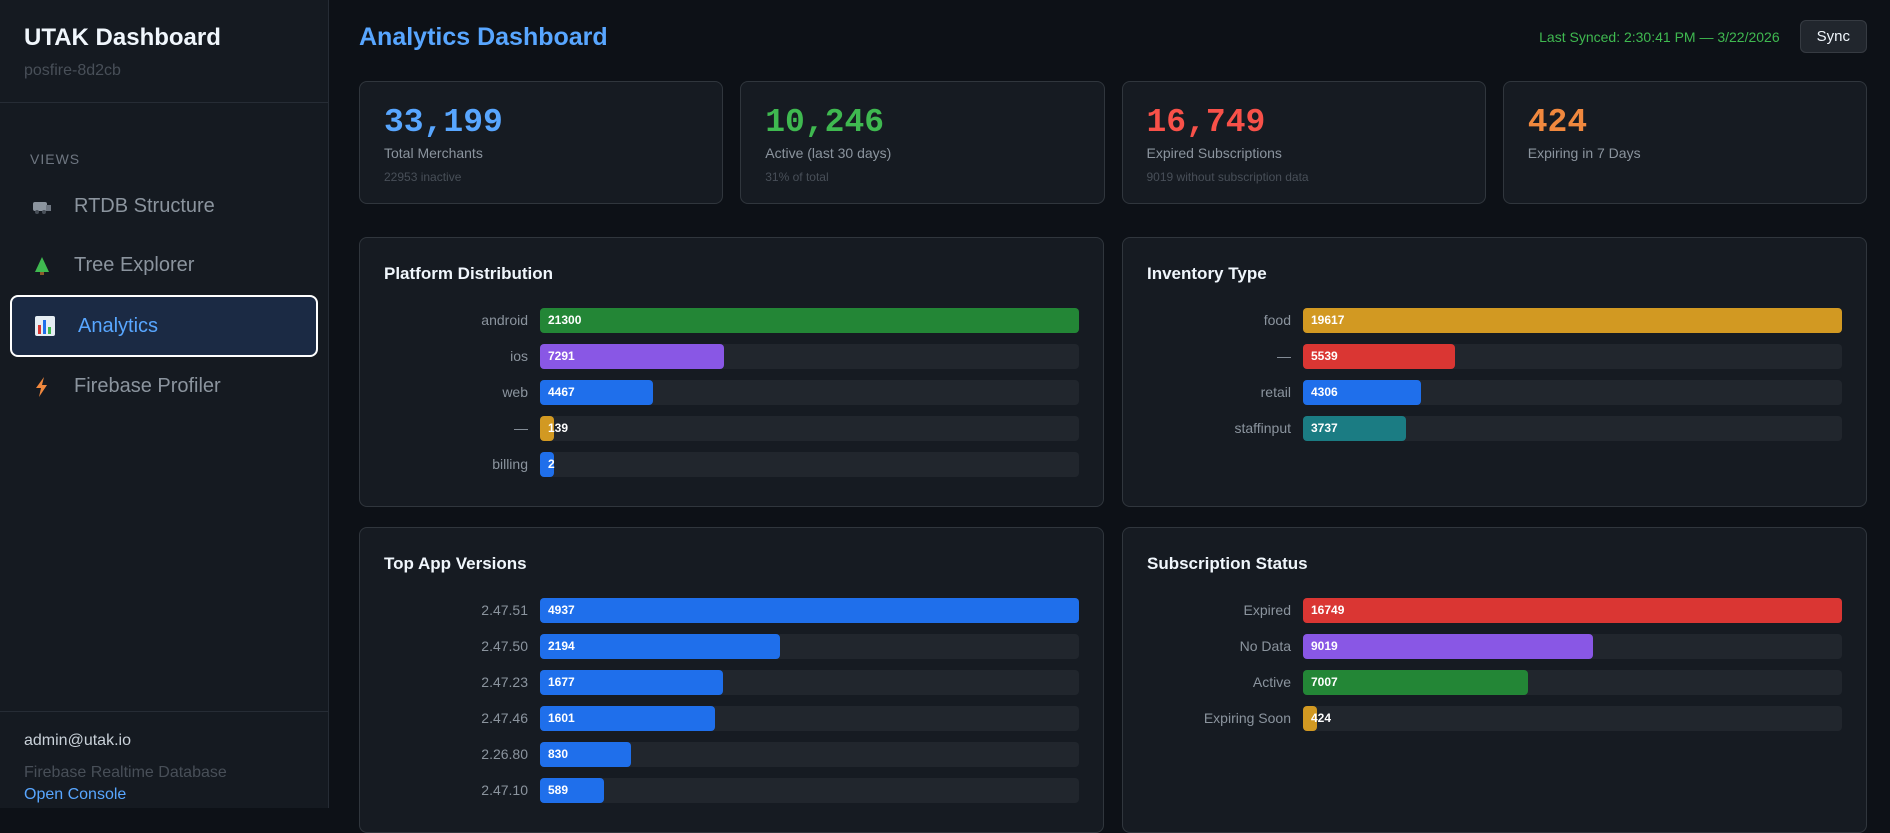 The height and width of the screenshot is (833, 1890). Describe the element at coordinates (731, 718) in the screenshot. I see `bar-row: 2.47.46 1601` at that location.